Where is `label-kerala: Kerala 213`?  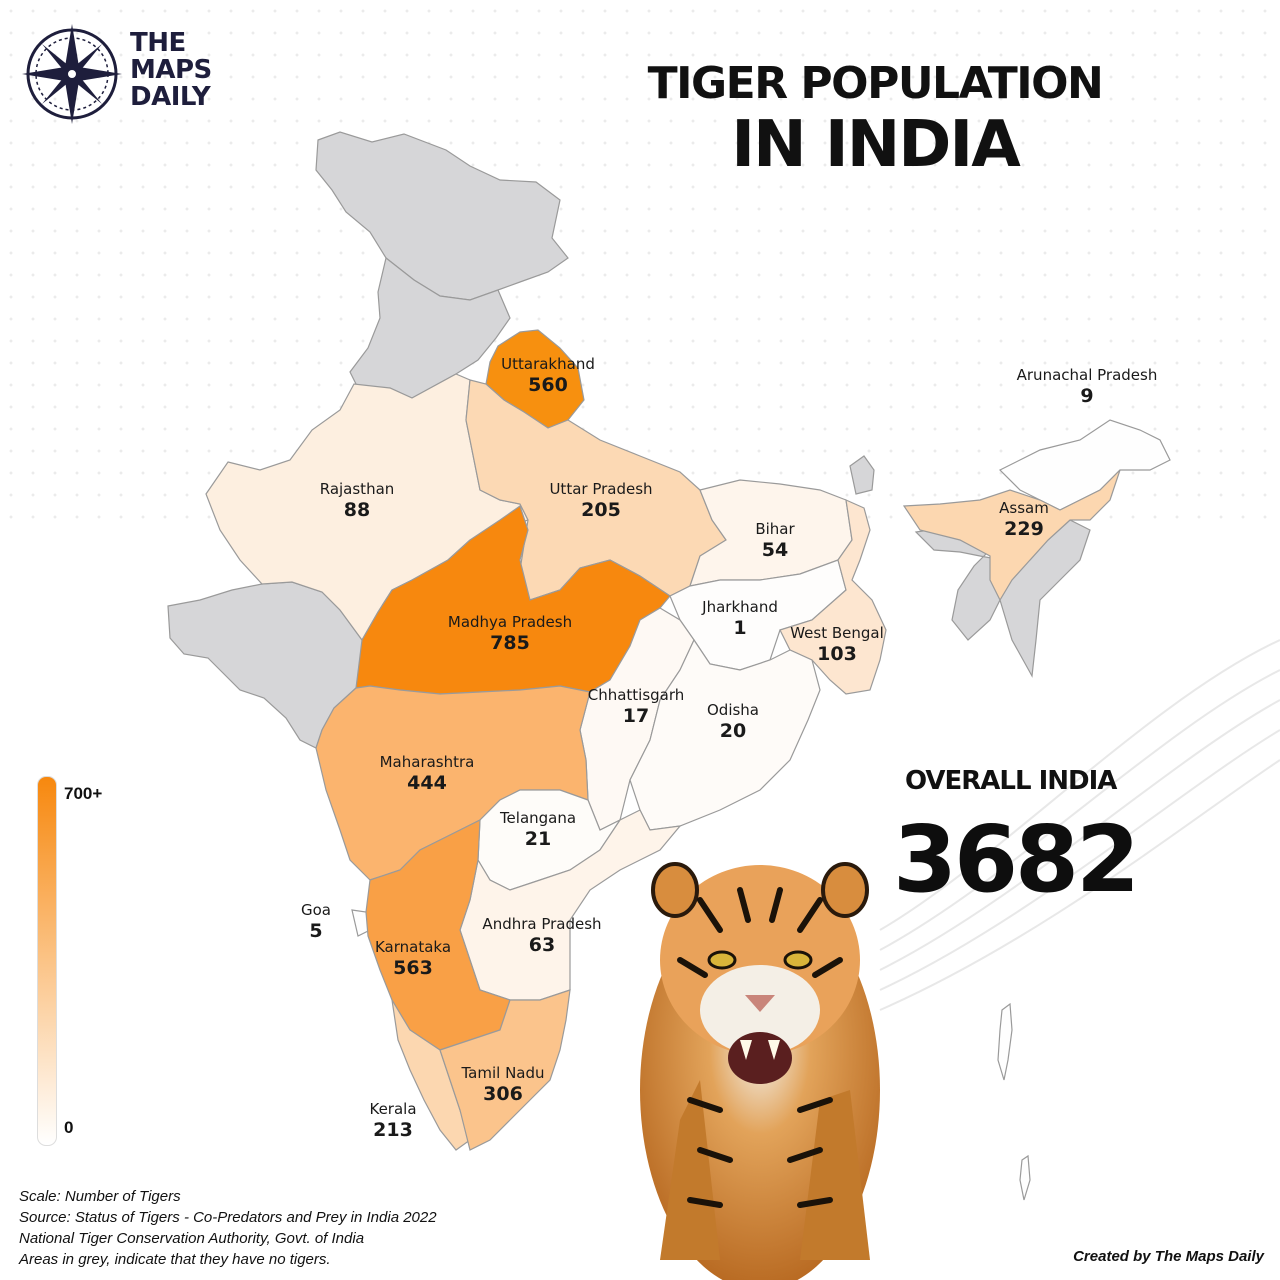
label-kerala: Kerala 213 is located at coordinates (392, 1120).